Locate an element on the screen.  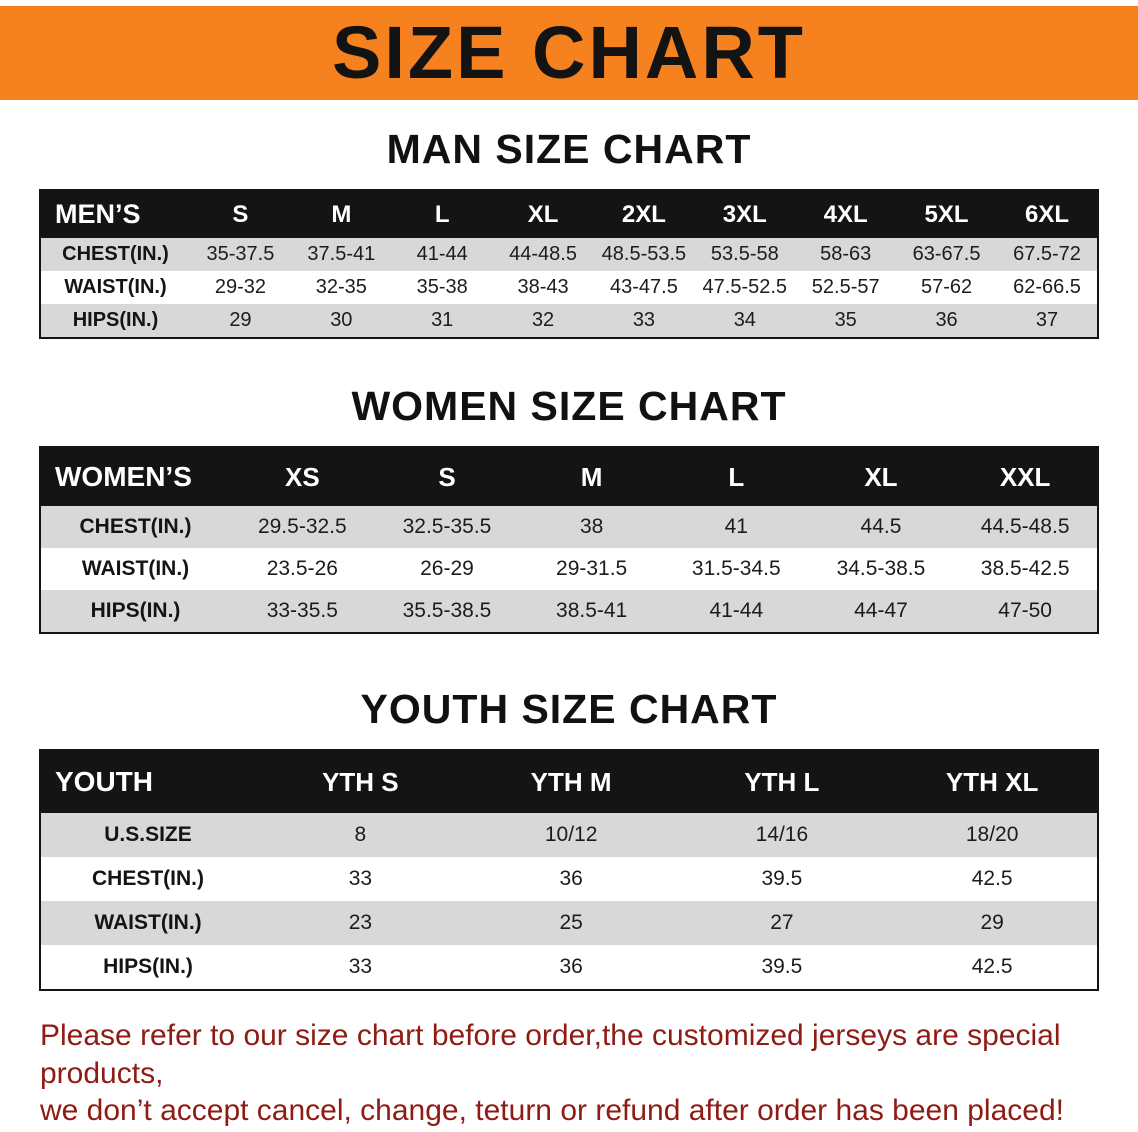
table-title-cell: YOUTH is located at coordinates (104, 781).